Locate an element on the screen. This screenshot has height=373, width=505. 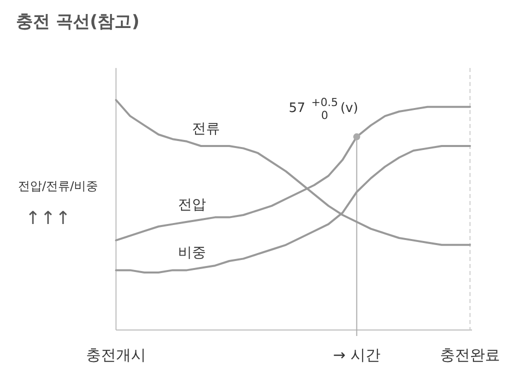
x-tick-label: 충전완료 is located at coordinates (470, 355).